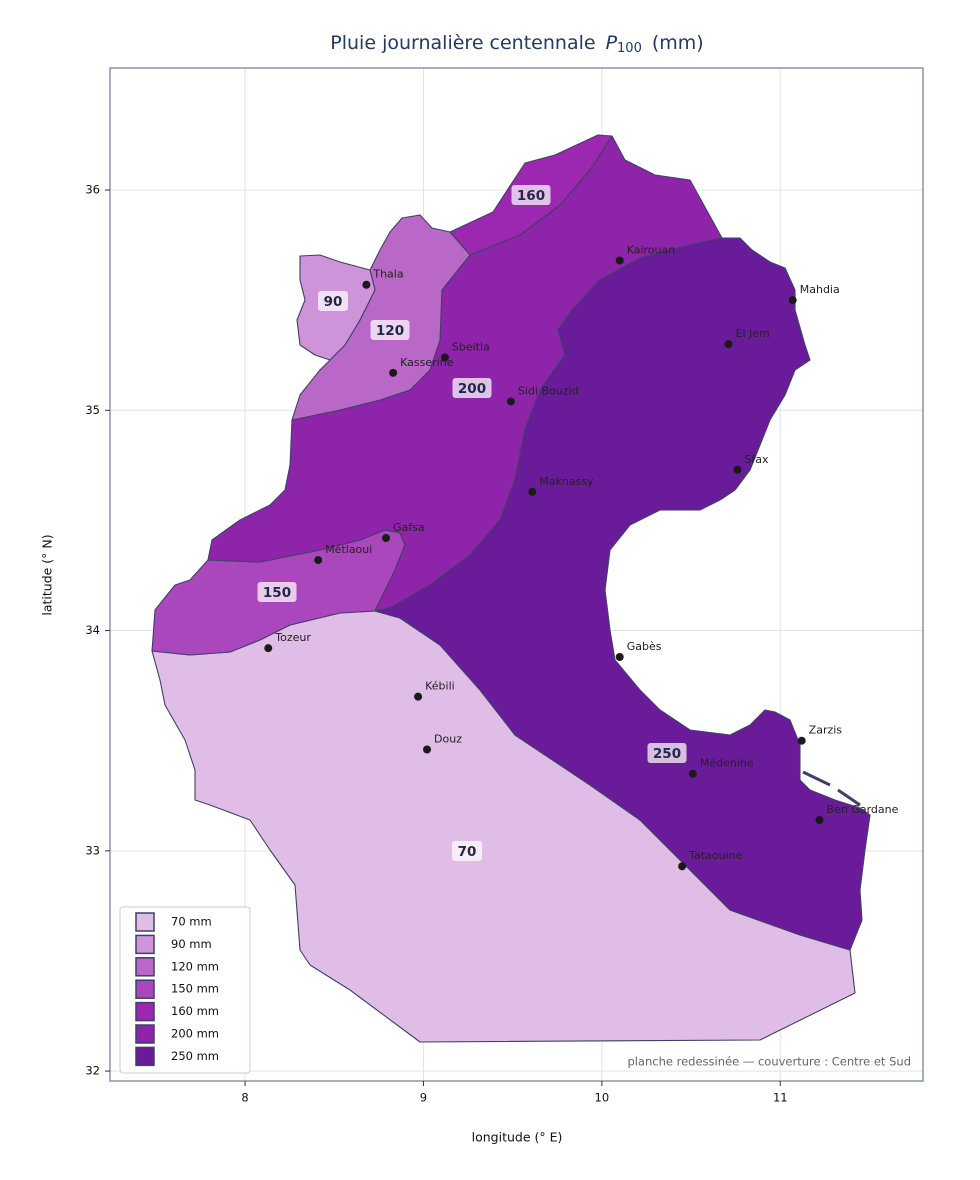 The height and width of the screenshot is (1180, 980). I want to click on legend: 70 mm 90 mm 120 mm 150 mm 160 mm 200 mm 250 mm, so click(177, 989).